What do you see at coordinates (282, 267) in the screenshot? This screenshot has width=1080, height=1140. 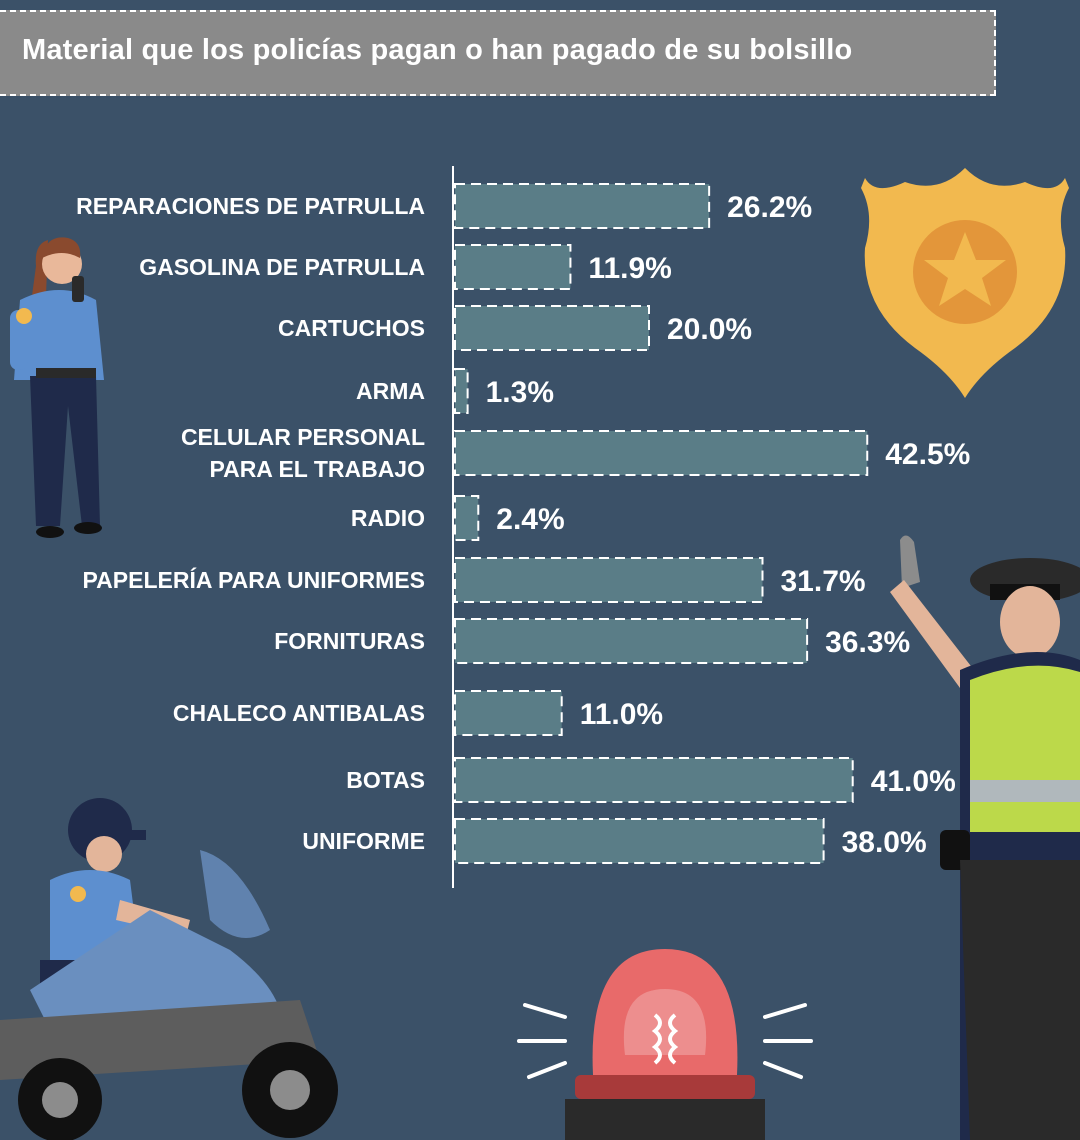 I see `category-label: GASOLINA DE PATRULLA` at bounding box center [282, 267].